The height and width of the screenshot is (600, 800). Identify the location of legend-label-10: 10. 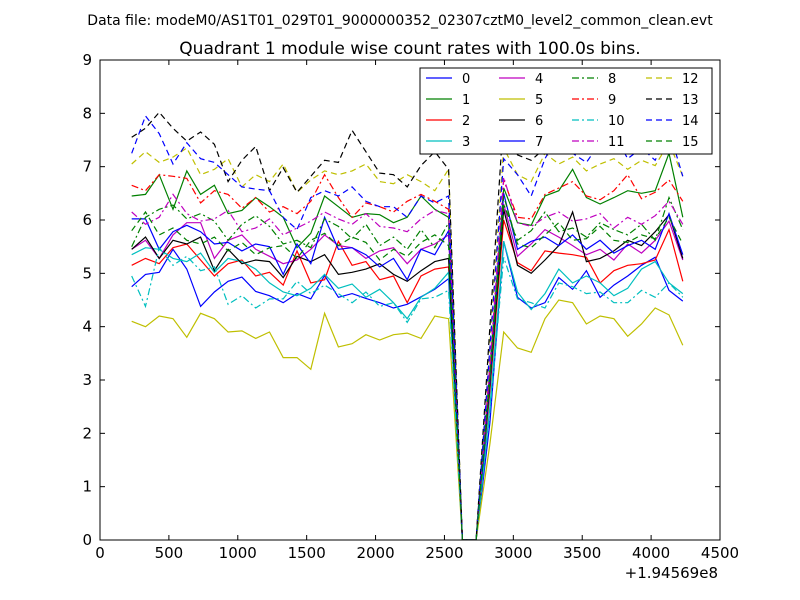
(616, 121).